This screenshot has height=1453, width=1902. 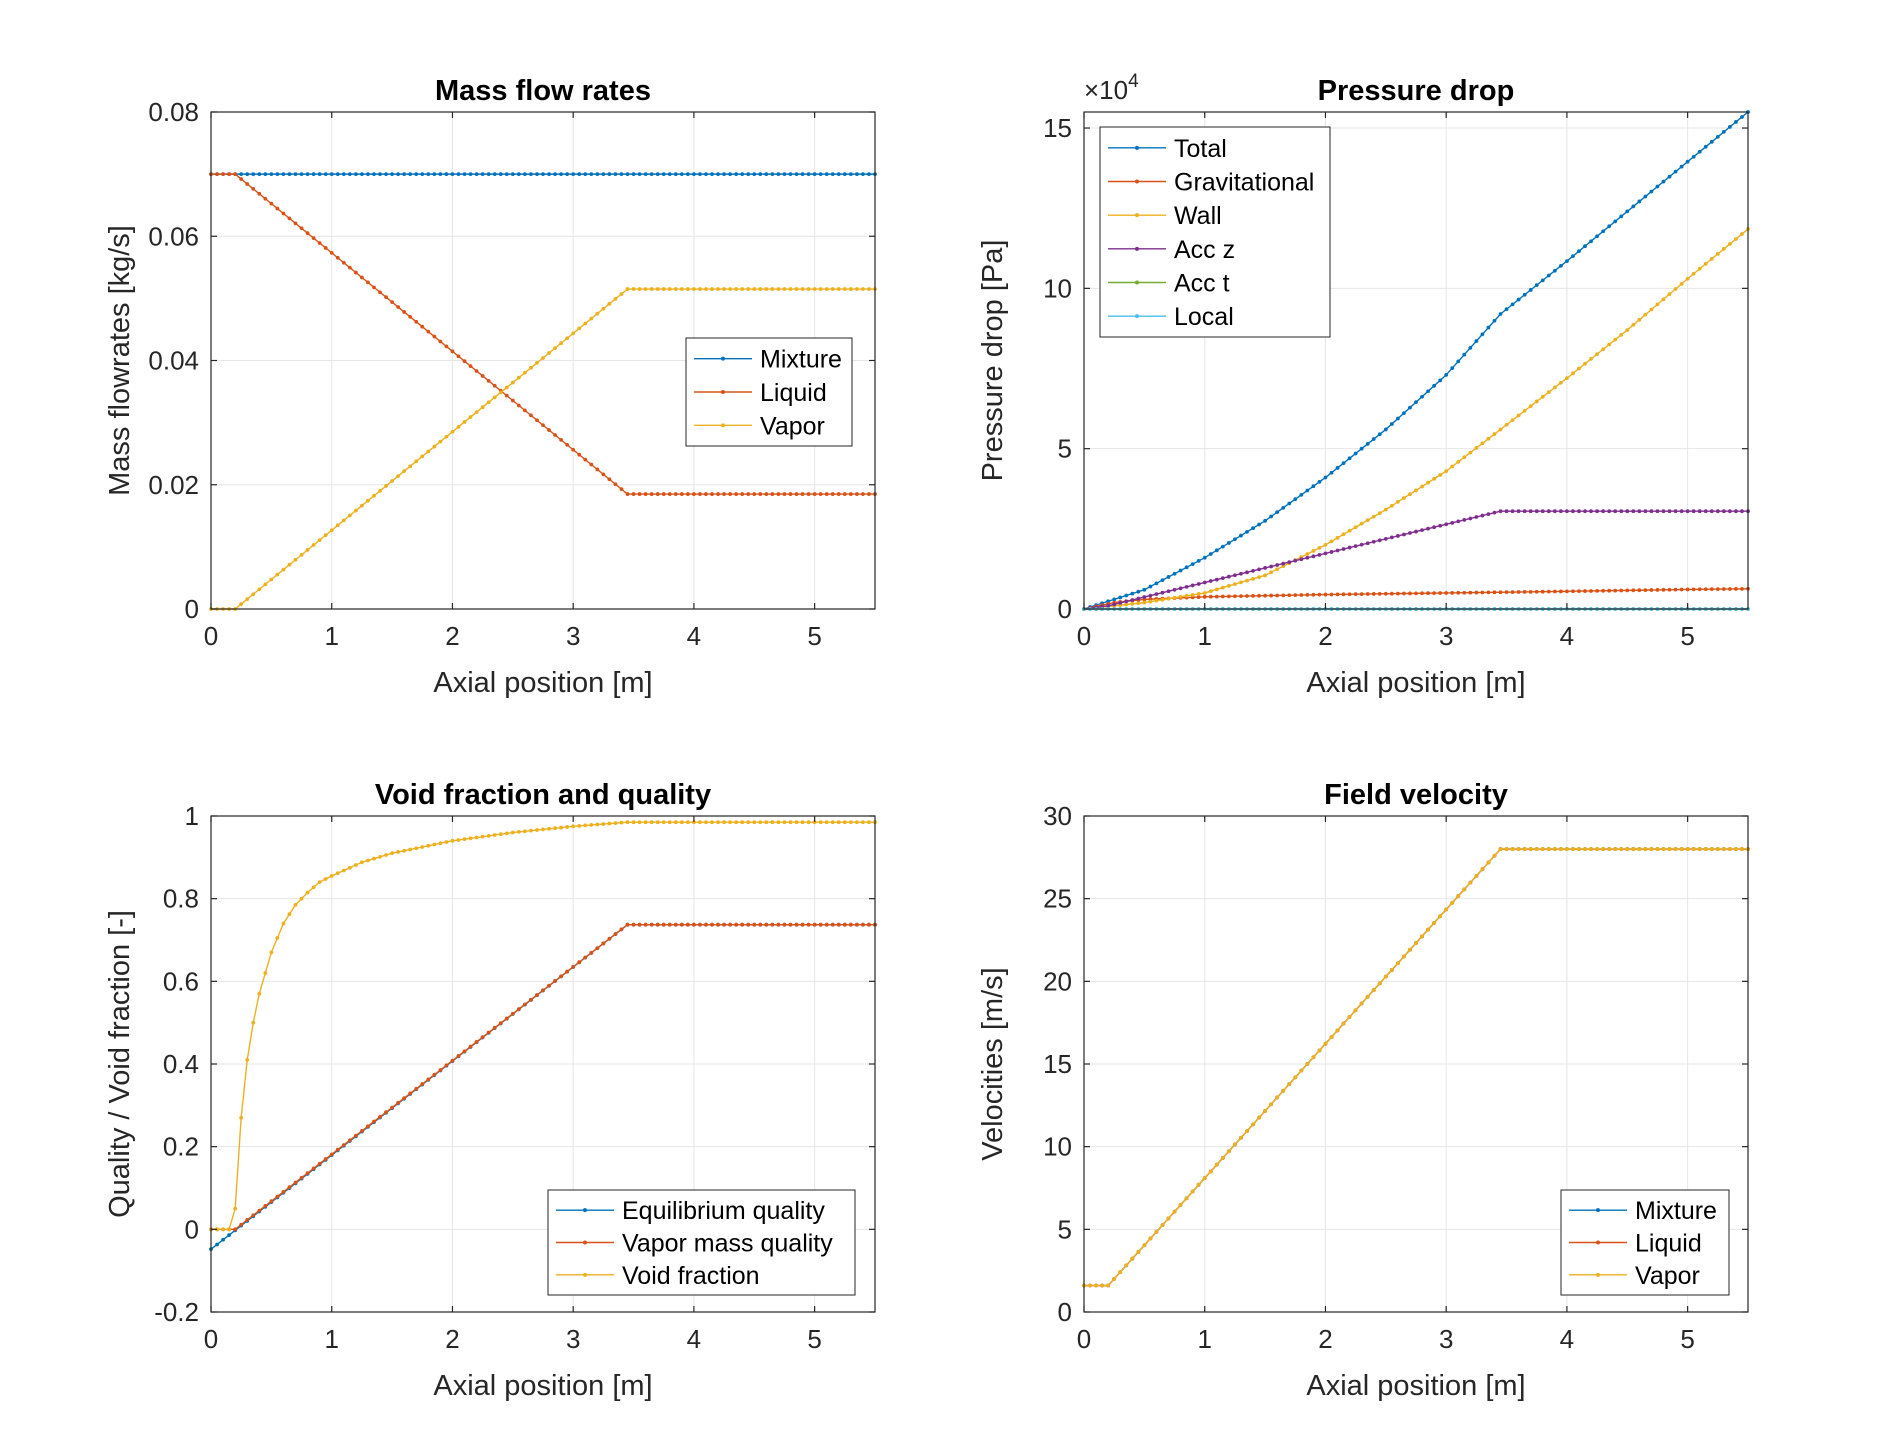 What do you see at coordinates (192, 609) in the screenshot?
I see `y-tick-label: 0` at bounding box center [192, 609].